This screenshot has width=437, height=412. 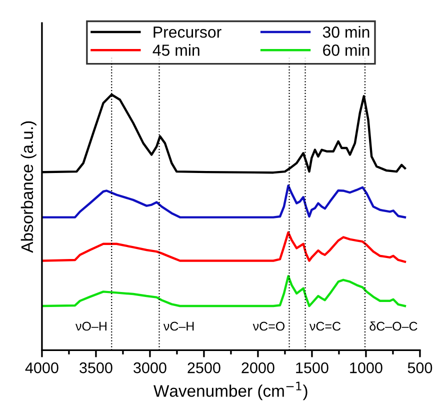 What do you see at coordinates (204, 368) in the screenshot?
I see `x-tick-label: 2500` at bounding box center [204, 368].